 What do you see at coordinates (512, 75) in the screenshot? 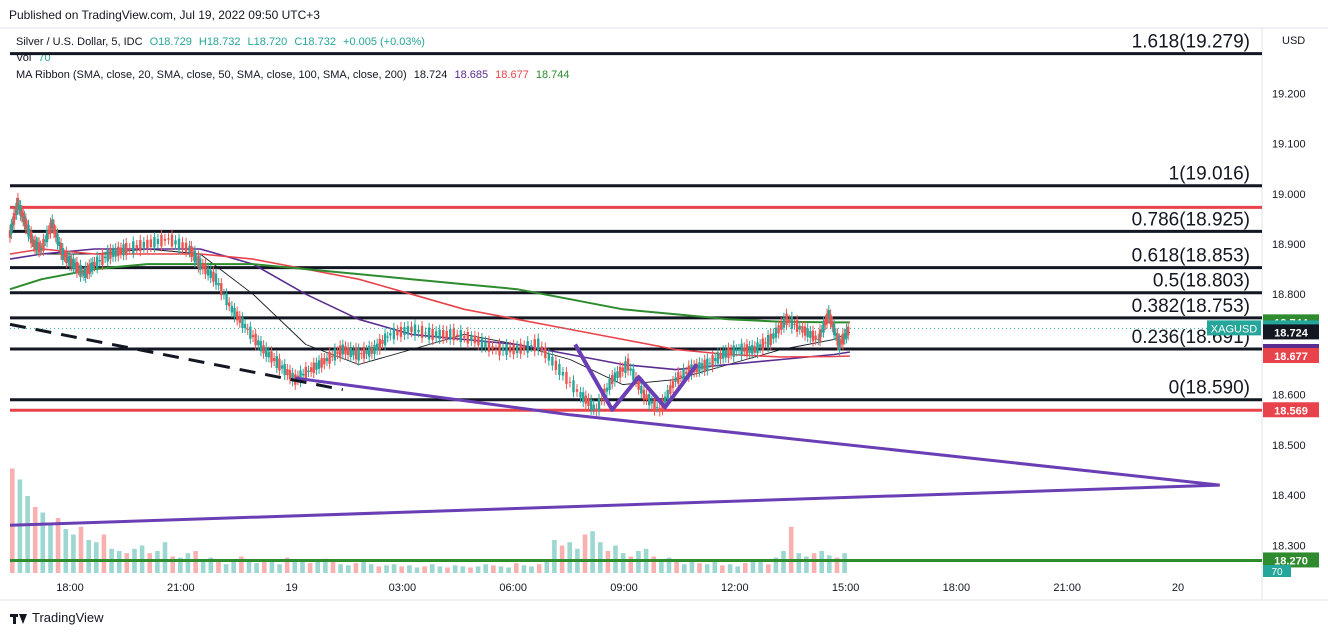
I see `ma-value-3: 18.677` at bounding box center [512, 75].